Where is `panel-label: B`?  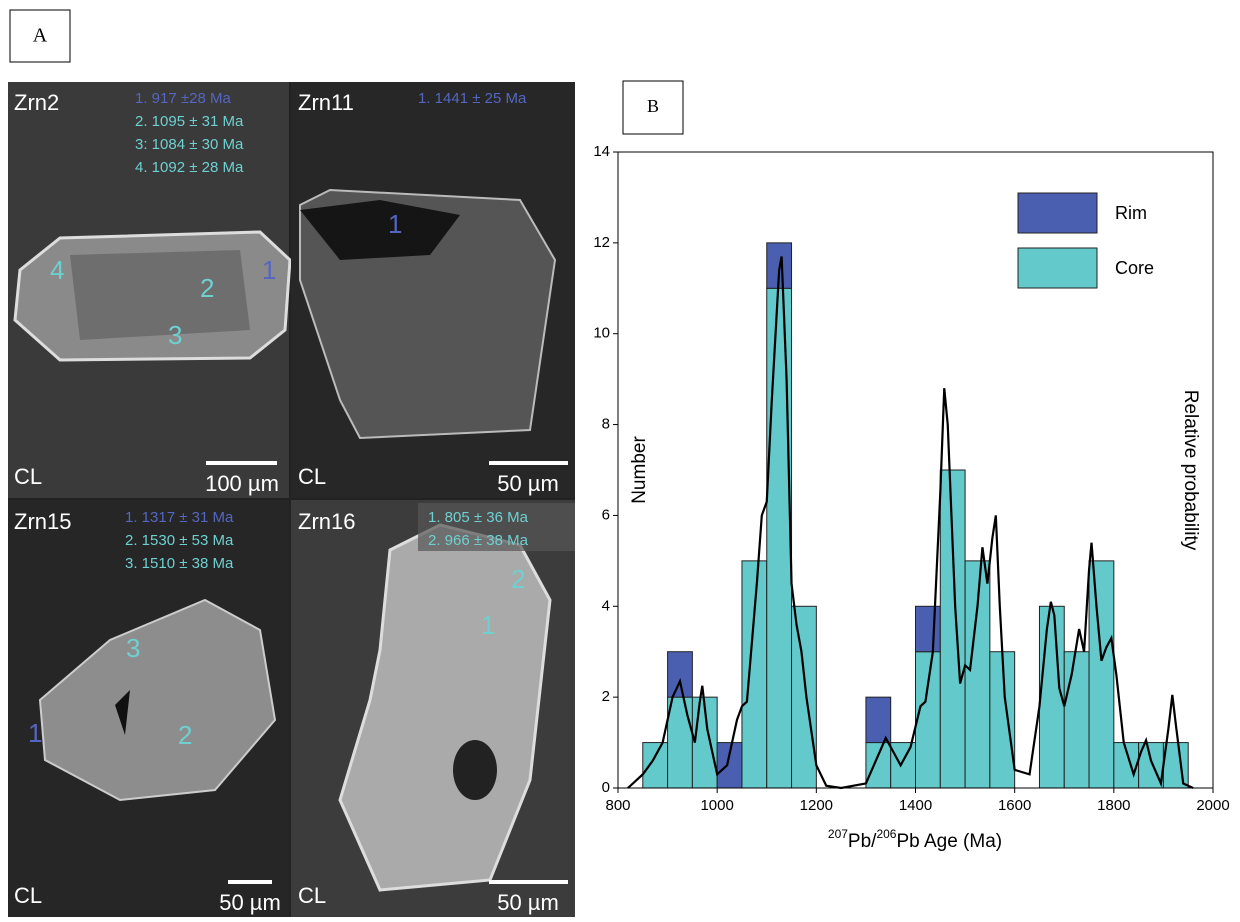
panel-label: B is located at coordinates (653, 106).